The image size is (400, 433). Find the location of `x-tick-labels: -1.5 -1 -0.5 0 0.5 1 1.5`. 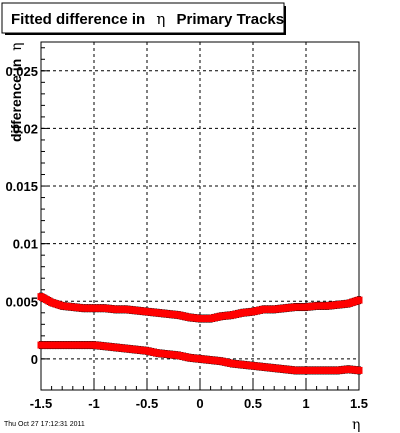

x-tick-labels: -1.5 -1 -0.5 0 0.5 1 1.5 is located at coordinates (199, 403).